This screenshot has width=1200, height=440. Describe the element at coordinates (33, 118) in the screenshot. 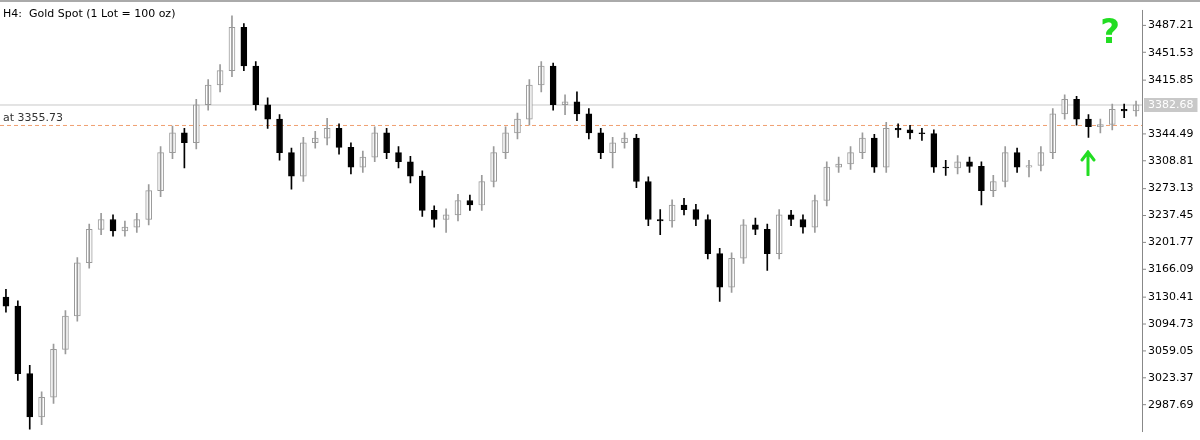

I see `ref-line-label: at 3355.73` at that location.